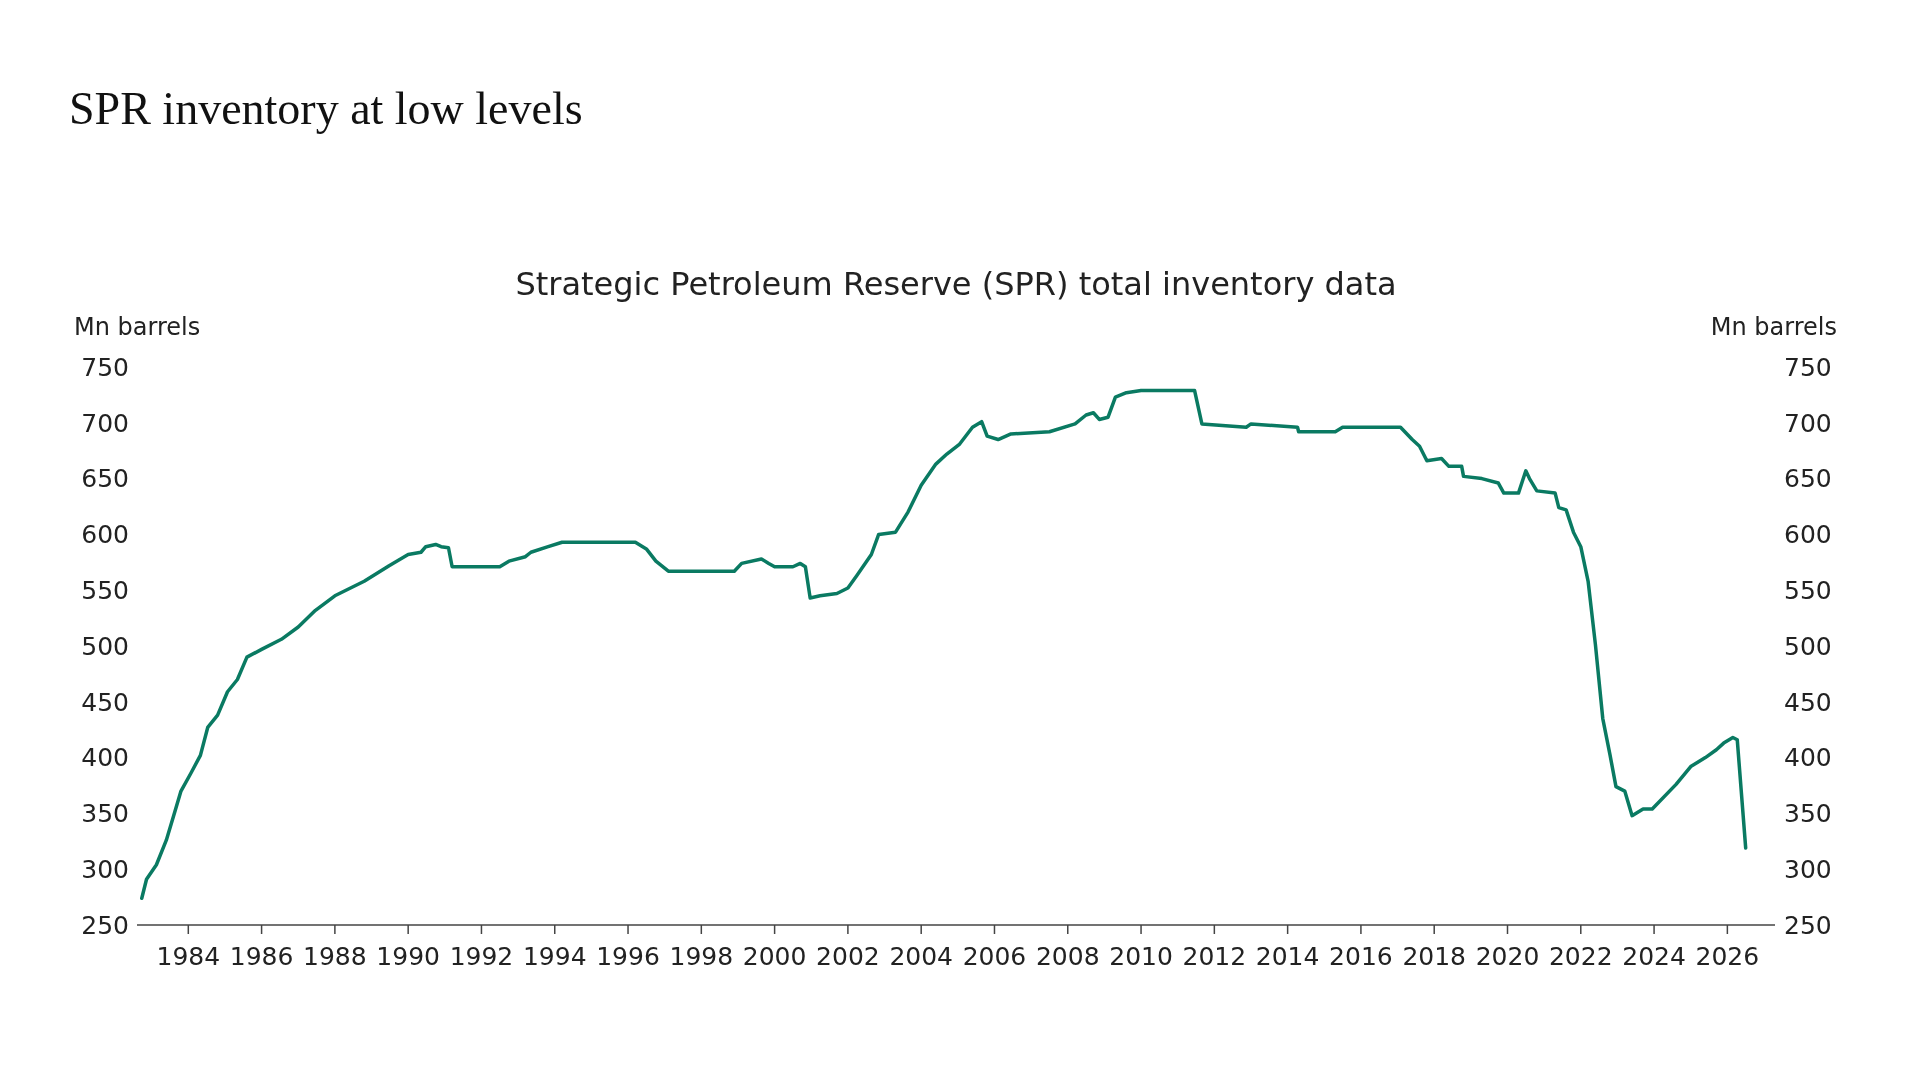  What do you see at coordinates (105, 702) in the screenshot?
I see `y-tick-label: 450` at bounding box center [105, 702].